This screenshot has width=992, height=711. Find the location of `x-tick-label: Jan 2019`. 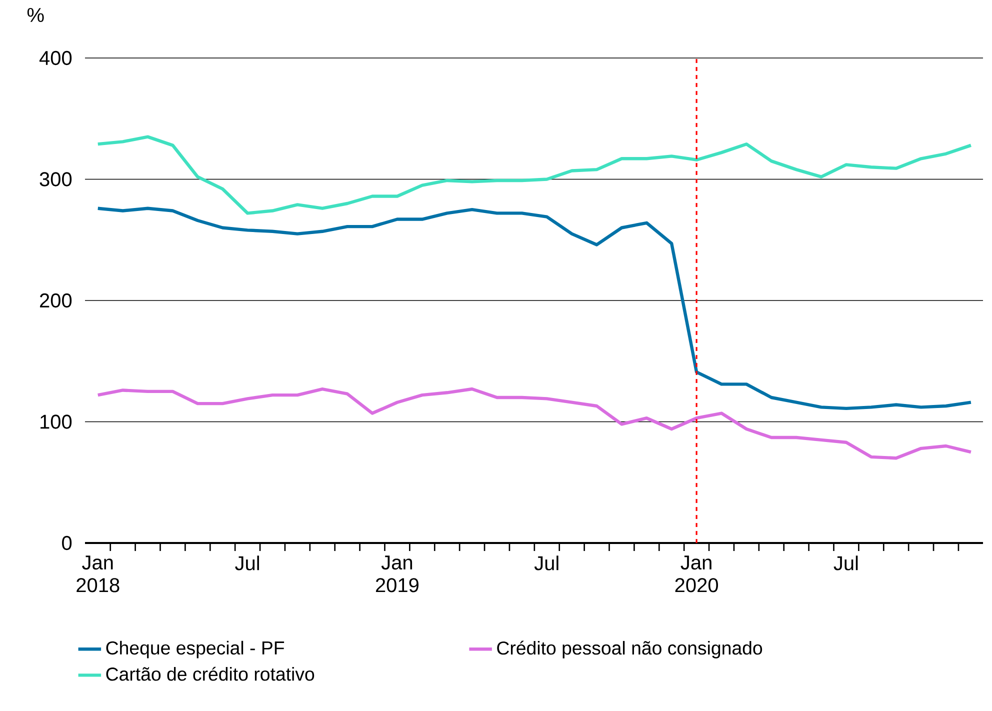

x-tick-label: Jan 2019 is located at coordinates (397, 574).